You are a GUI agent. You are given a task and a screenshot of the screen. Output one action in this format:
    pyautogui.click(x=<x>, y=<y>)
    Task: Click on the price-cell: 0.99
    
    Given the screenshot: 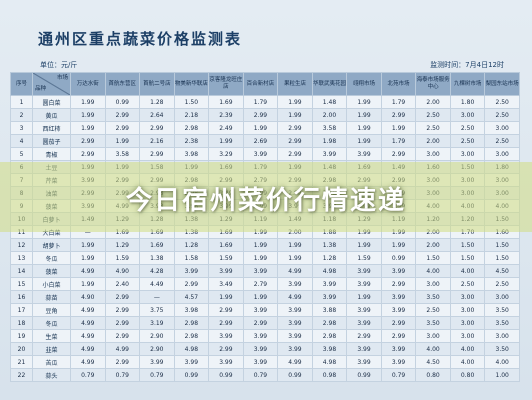 What is the action you would take?
    pyautogui.click(x=364, y=375)
    